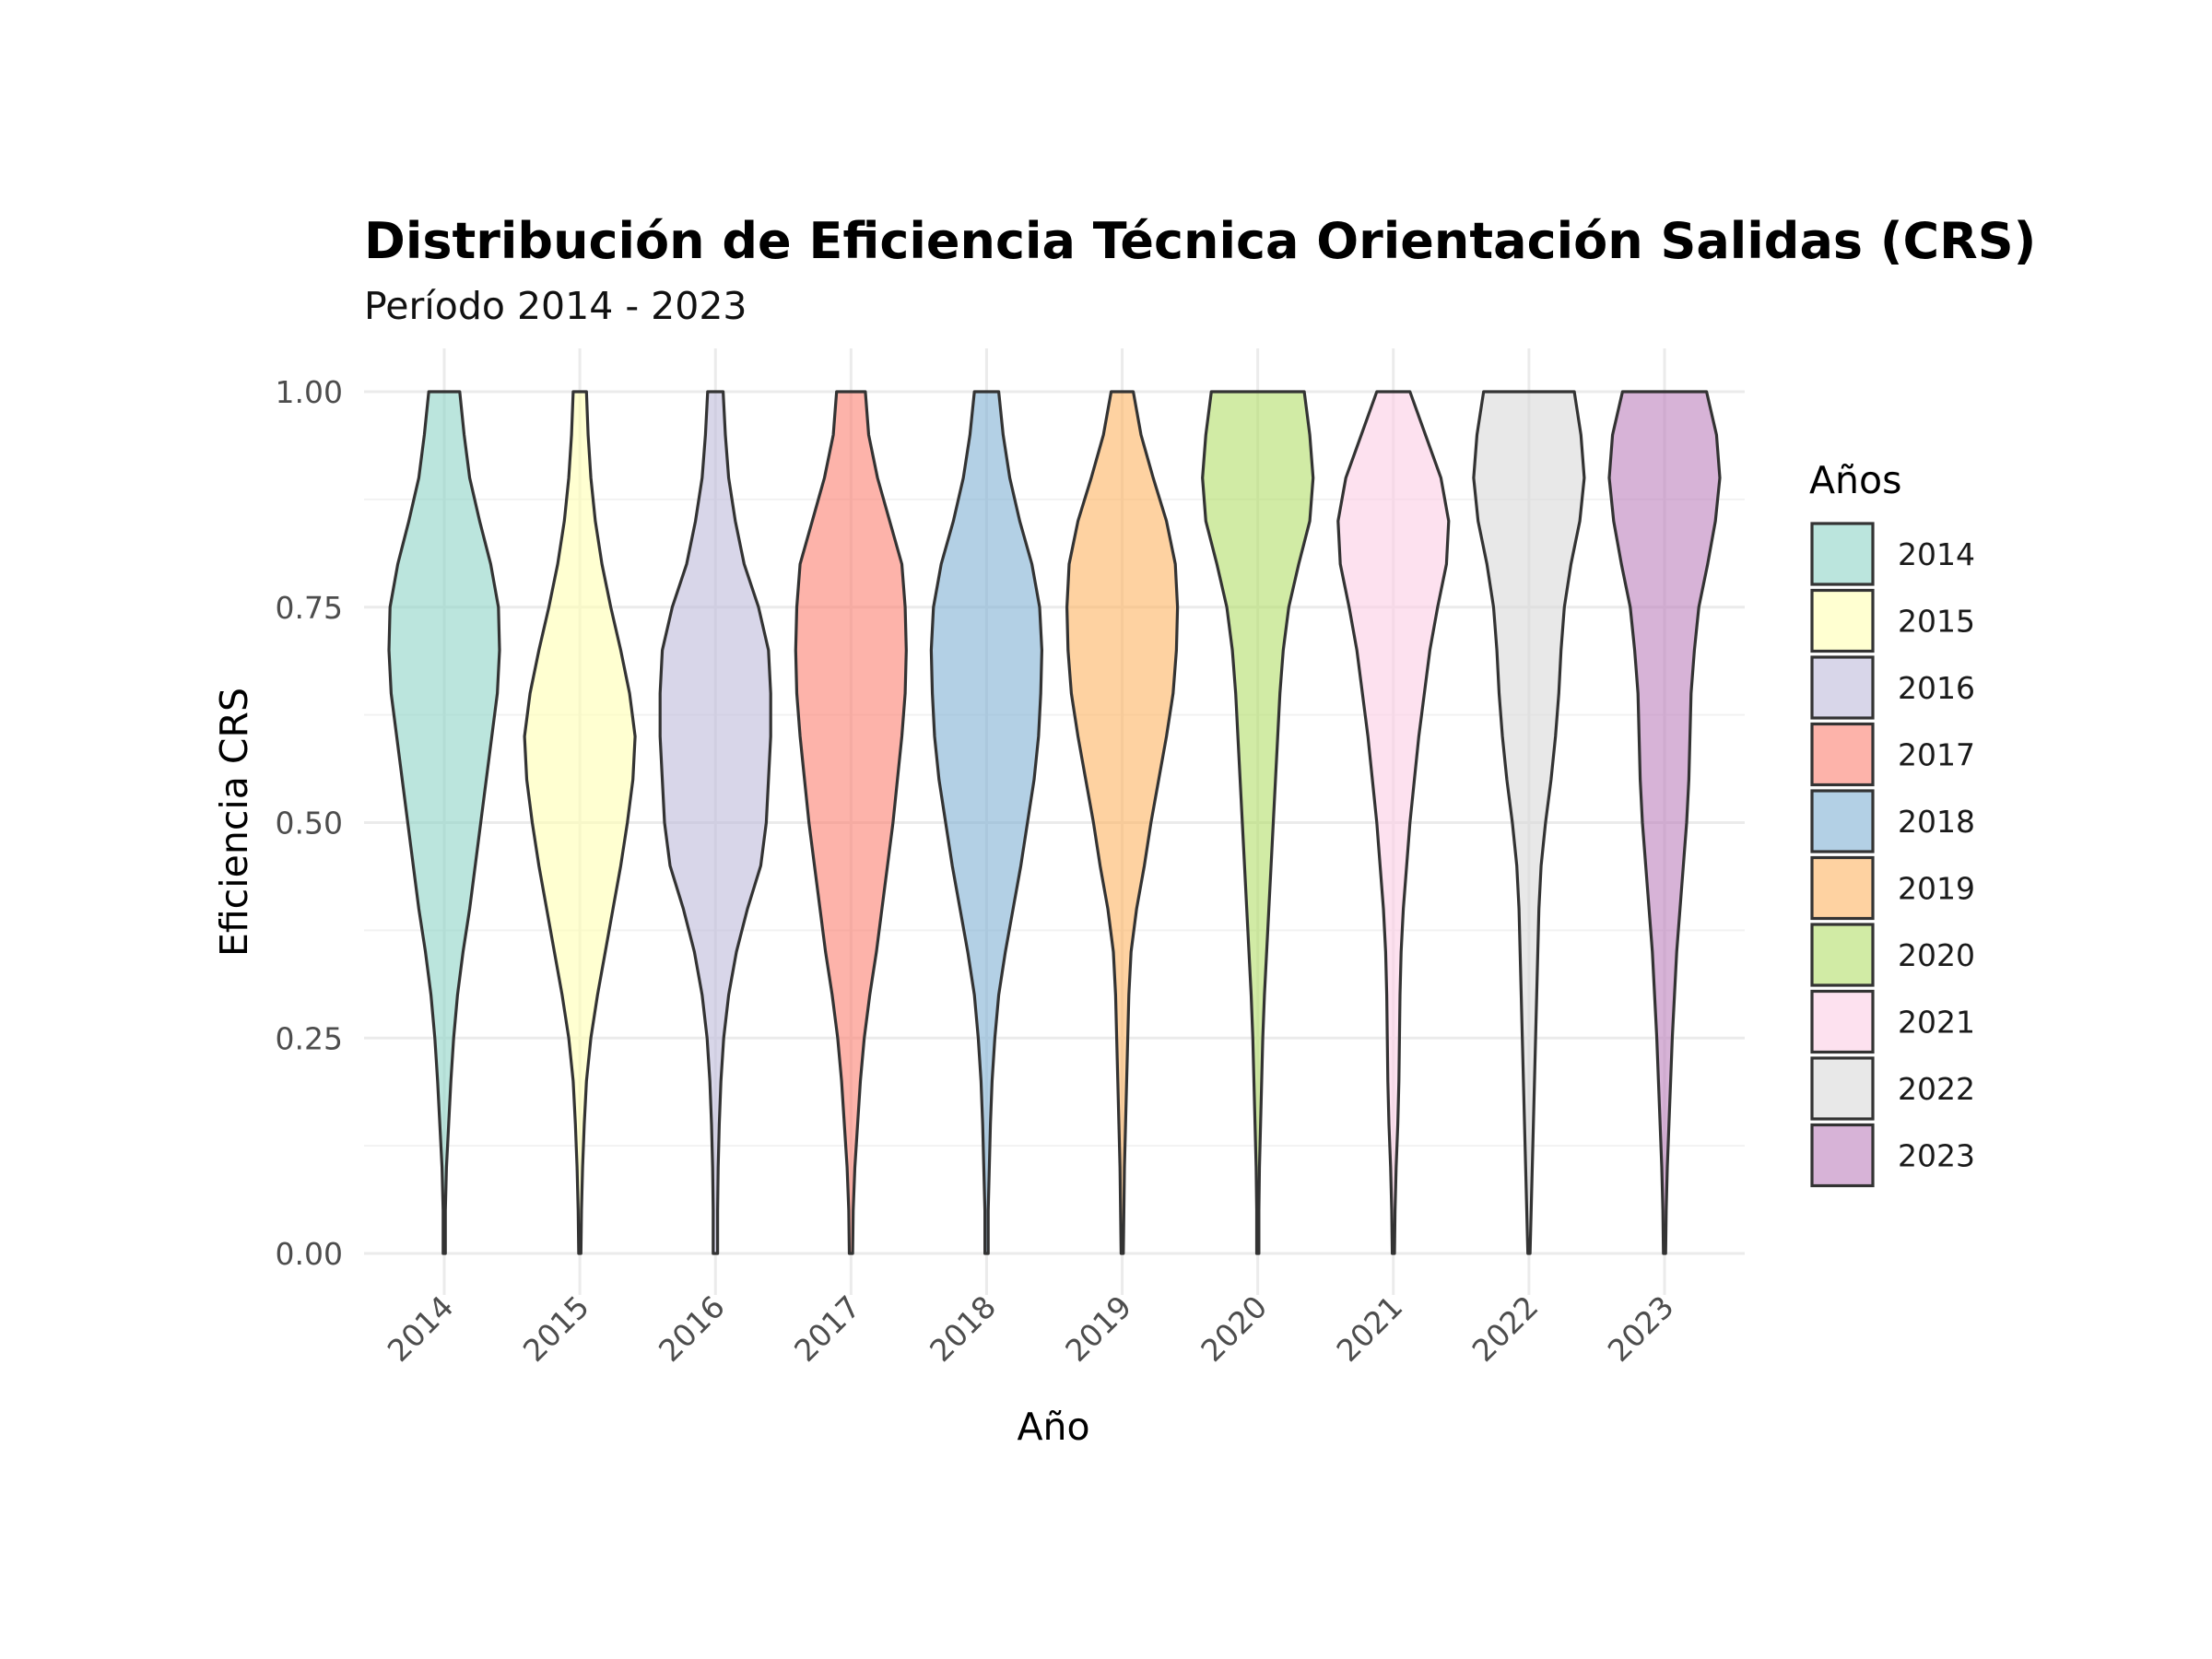 The image size is (2212, 1659). I want to click on legend-label: 2021, so click(1936, 1023).